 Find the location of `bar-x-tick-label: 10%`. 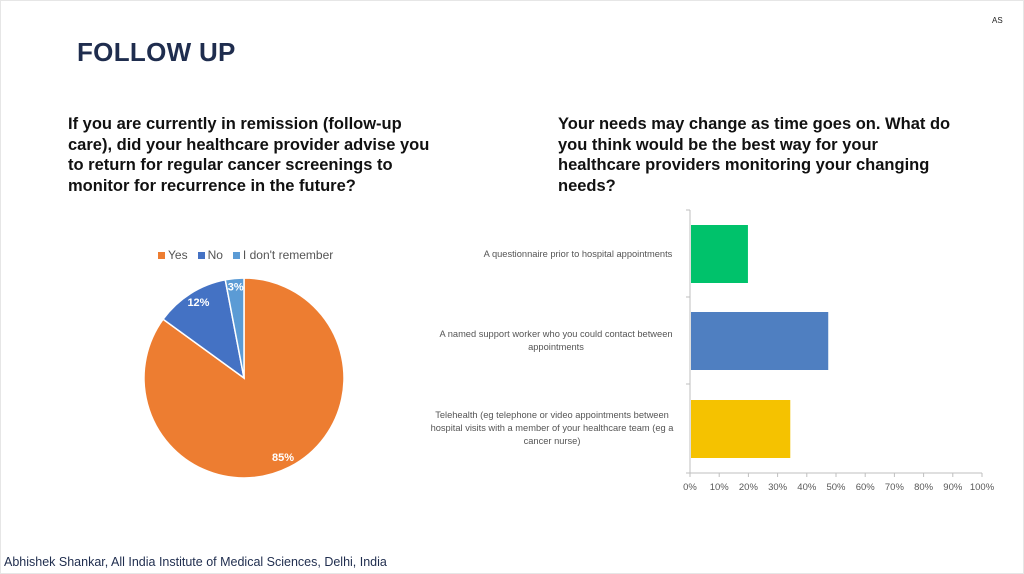

bar-x-tick-label: 10% is located at coordinates (720, 487).